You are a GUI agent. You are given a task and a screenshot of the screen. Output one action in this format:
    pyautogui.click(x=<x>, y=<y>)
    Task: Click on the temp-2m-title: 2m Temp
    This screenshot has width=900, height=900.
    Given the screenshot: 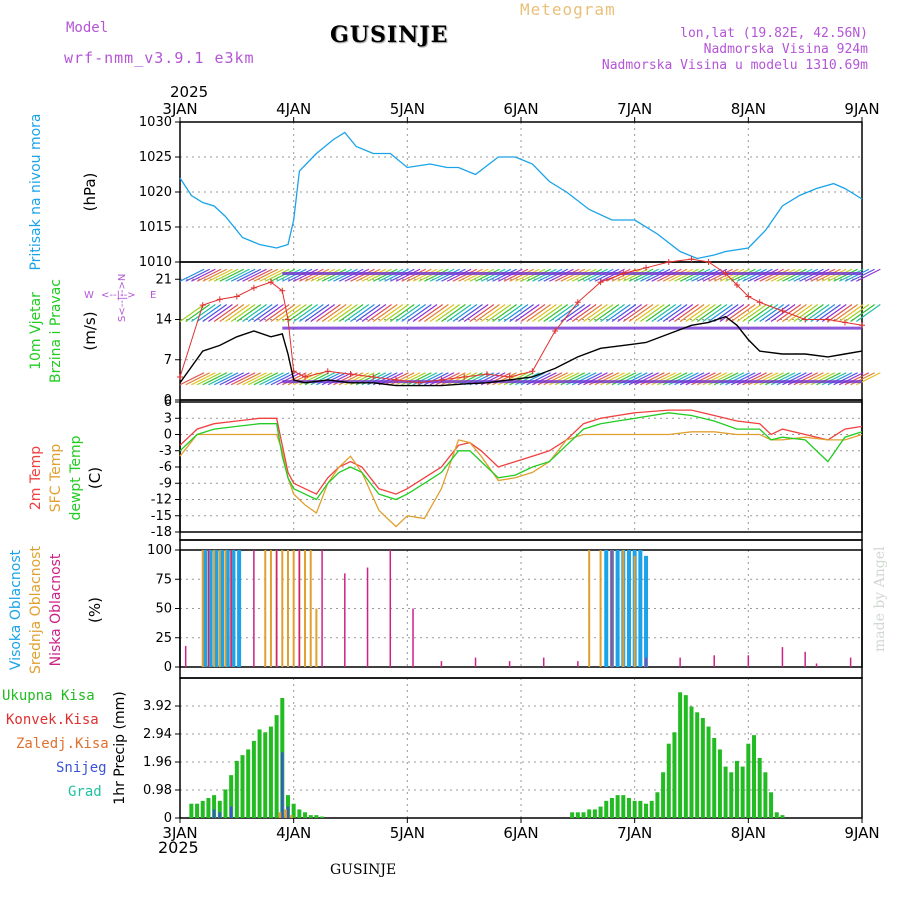 What is the action you would take?
    pyautogui.click(x=36, y=478)
    